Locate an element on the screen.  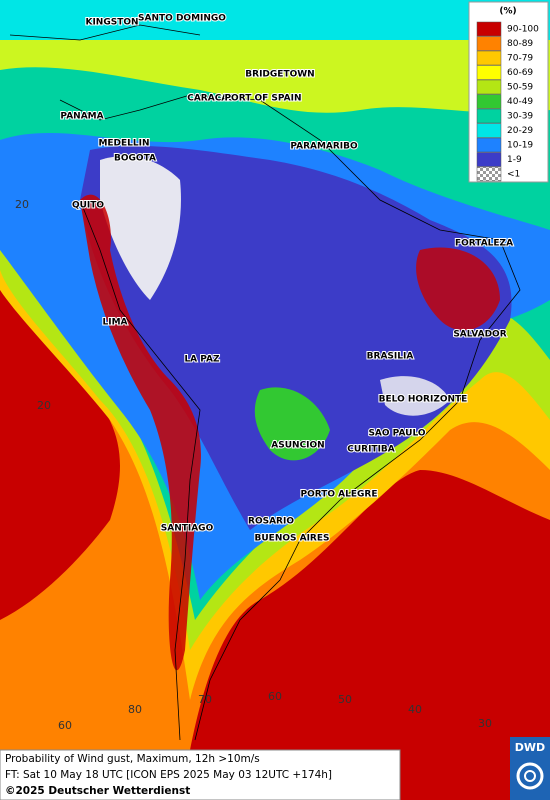
grid-label: 70 is located at coordinates (205, 699).